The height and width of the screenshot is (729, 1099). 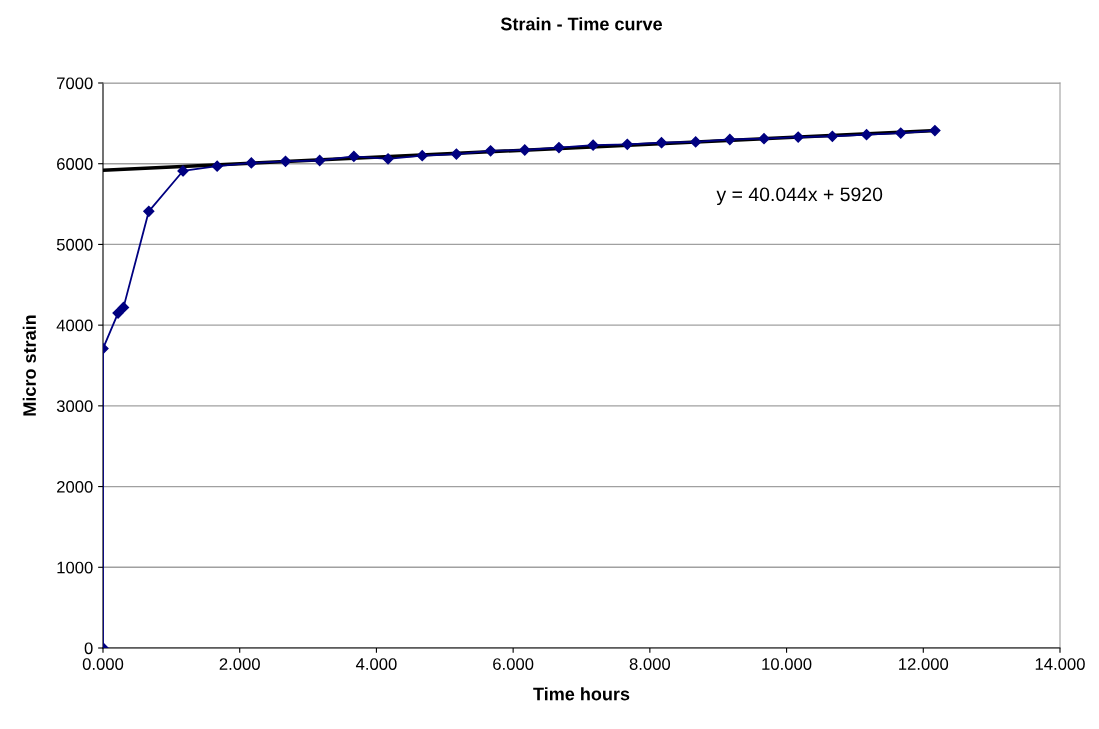 What do you see at coordinates (88, 648) in the screenshot?
I see `y-tick-label: 0` at bounding box center [88, 648].